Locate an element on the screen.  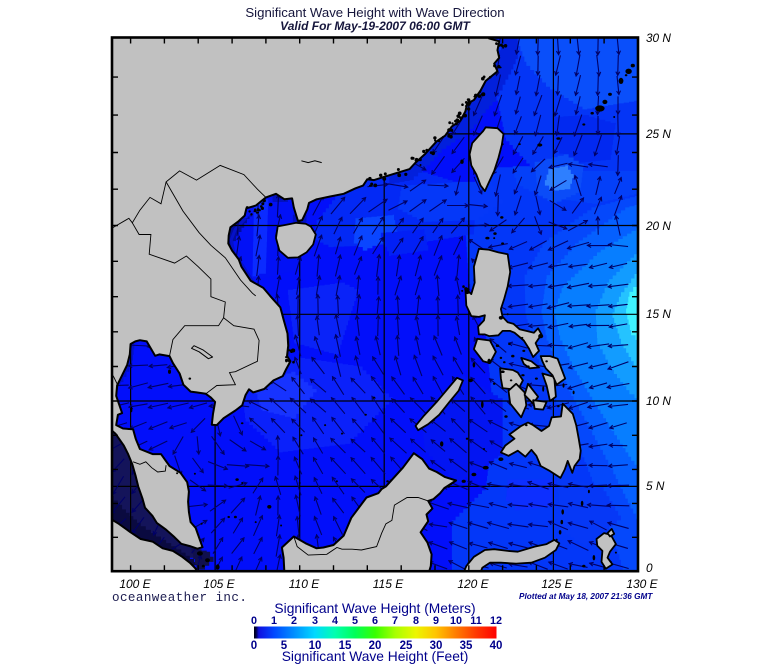
svg-text: 3 is located at coordinates (315, 621).